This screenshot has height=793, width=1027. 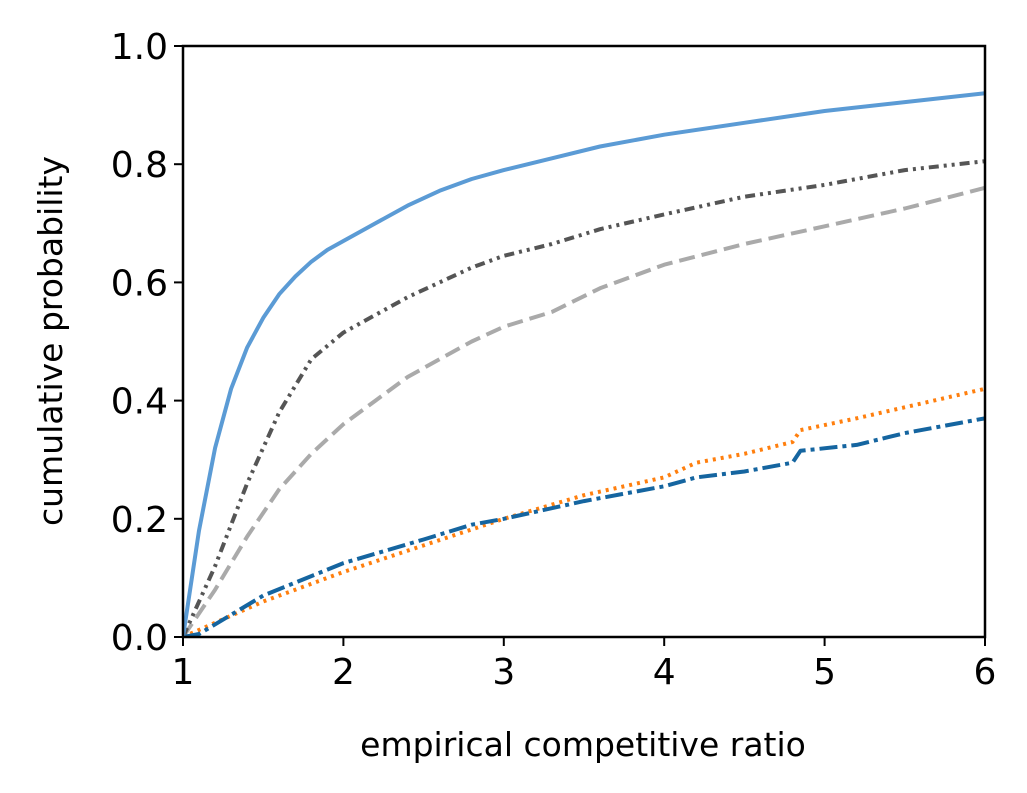 I want to click on y-tick-label: 0.0, so click(x=139, y=638).